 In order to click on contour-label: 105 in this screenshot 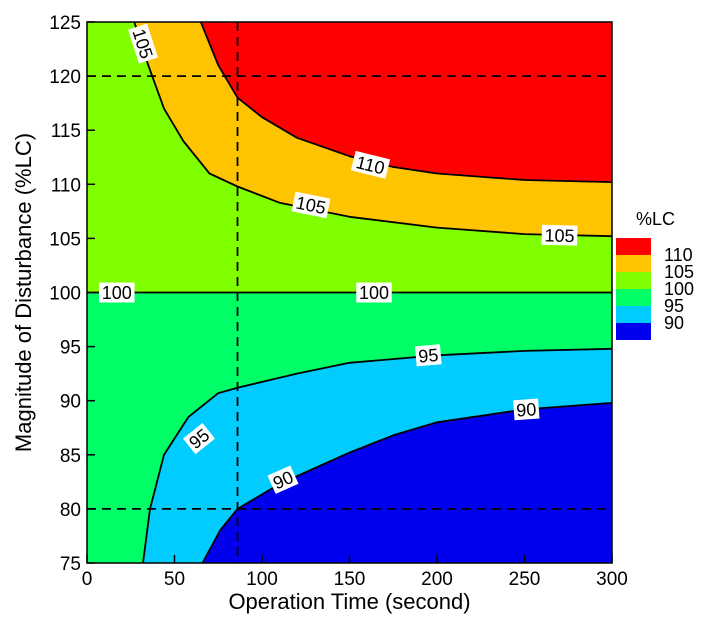, I will do `click(559, 235)`.